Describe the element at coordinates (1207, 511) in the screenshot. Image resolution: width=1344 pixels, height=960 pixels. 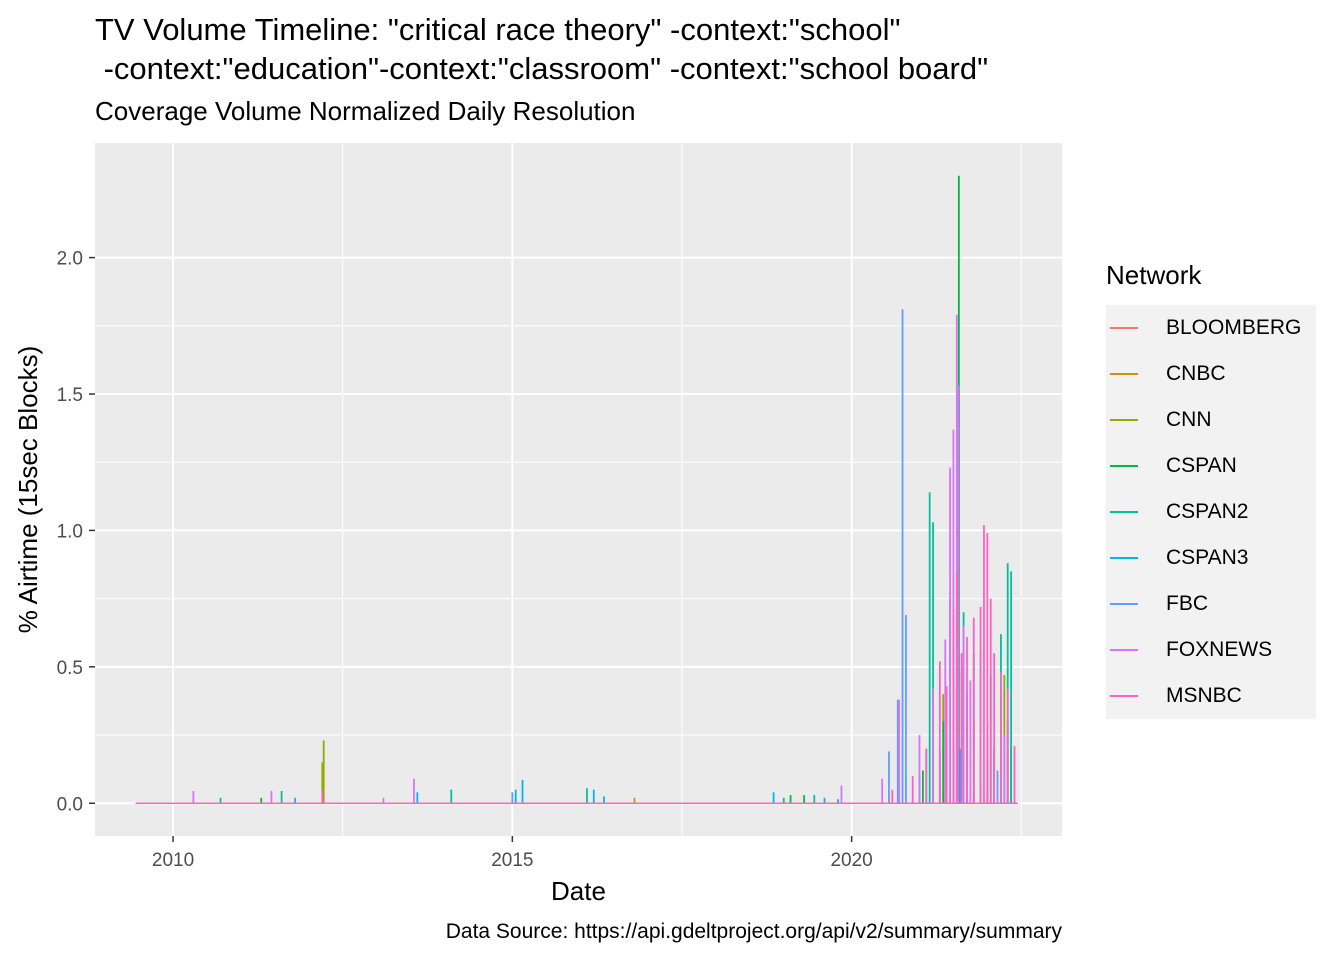
I see `legend-label: CSPAN2` at that location.